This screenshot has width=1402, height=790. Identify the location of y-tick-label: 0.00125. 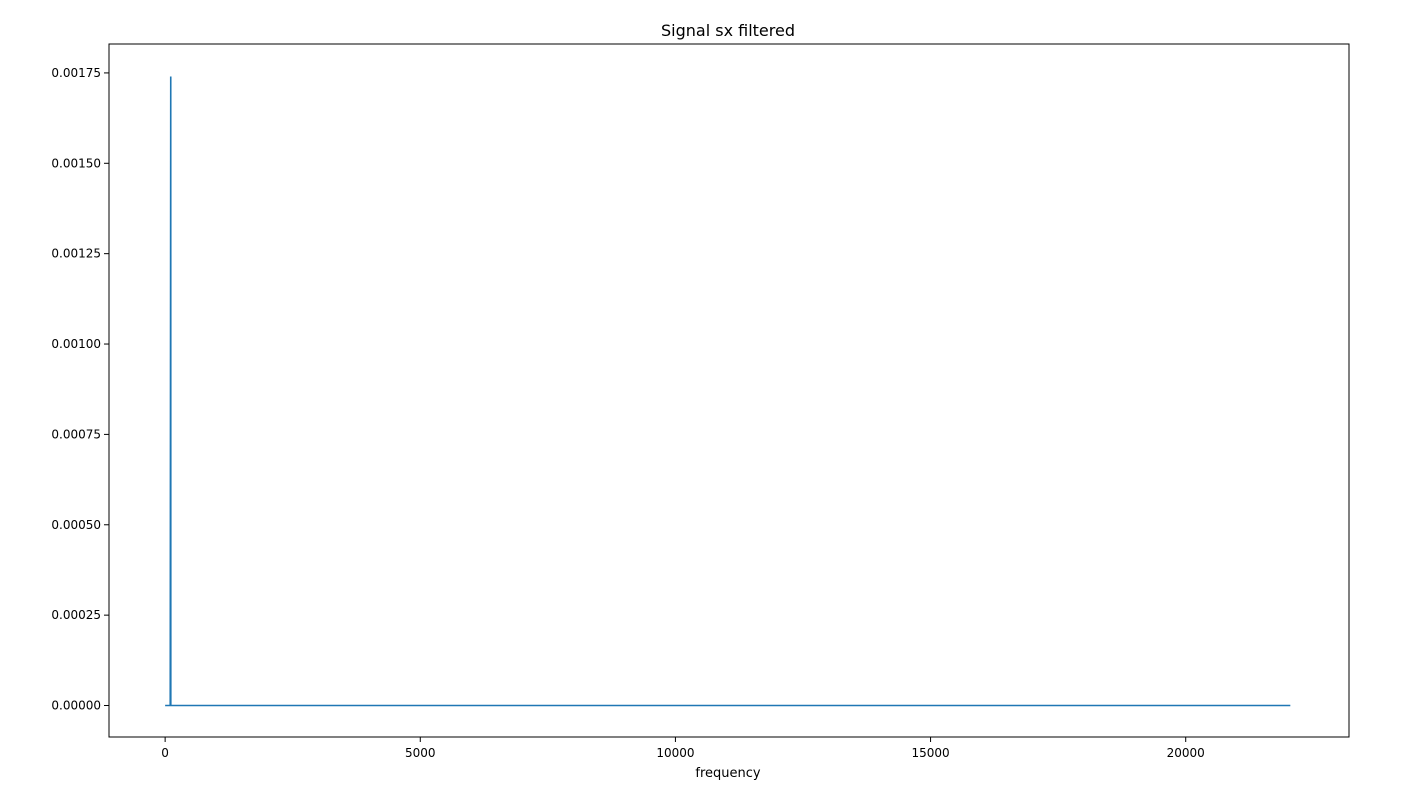
(76, 254).